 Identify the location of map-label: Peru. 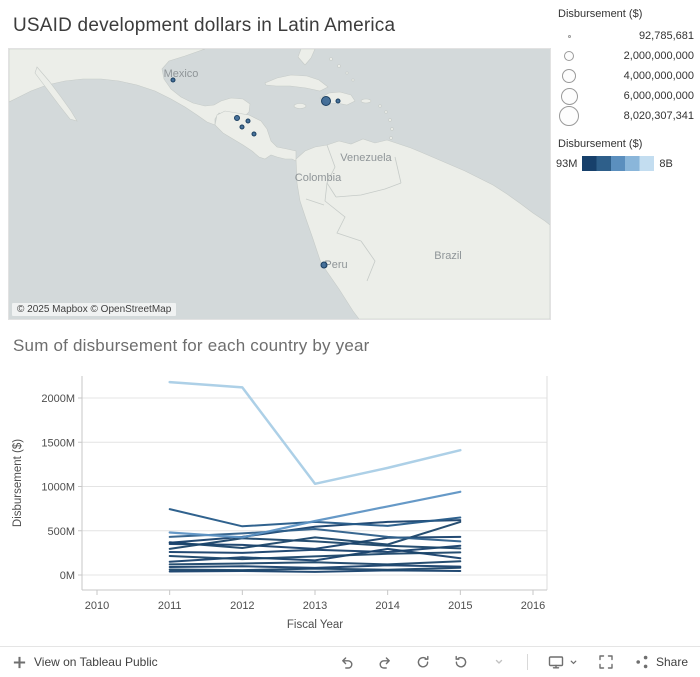
(335, 265).